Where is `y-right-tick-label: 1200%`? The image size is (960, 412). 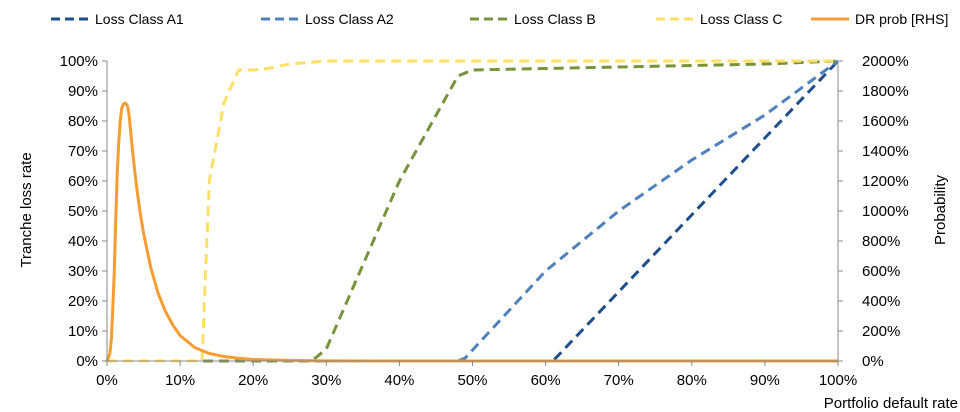 y-right-tick-label: 1200% is located at coordinates (885, 181).